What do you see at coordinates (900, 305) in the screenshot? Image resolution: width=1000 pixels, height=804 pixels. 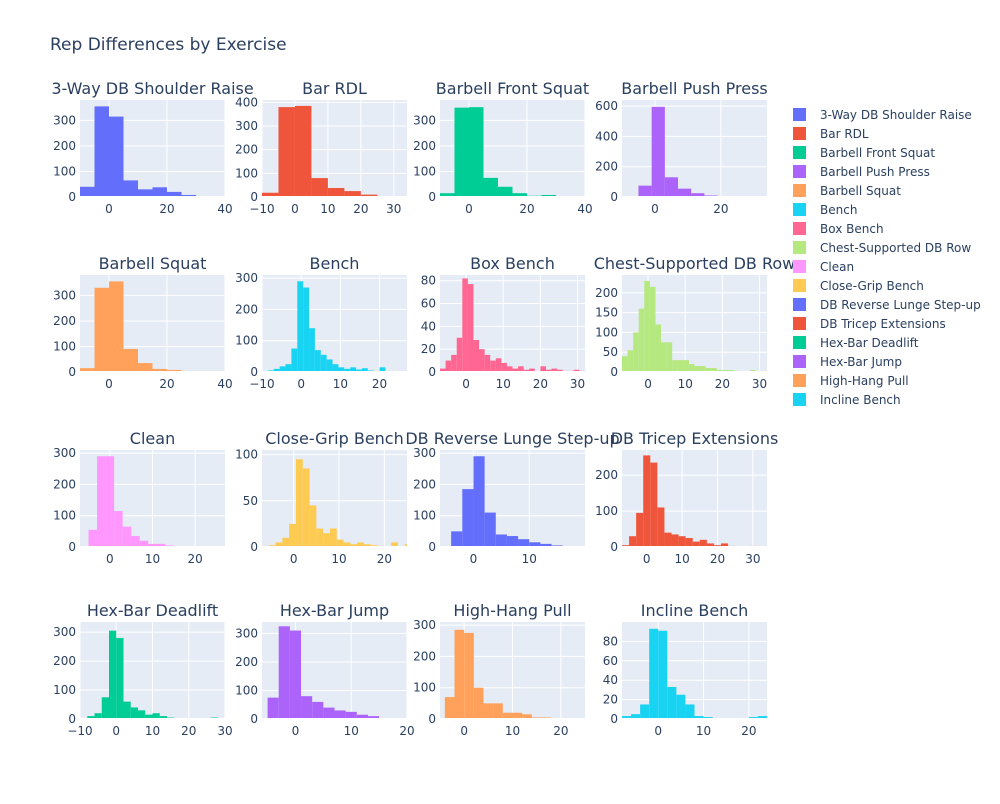 I see `legend-label: DB Reverse Lunge Step-up` at bounding box center [900, 305].